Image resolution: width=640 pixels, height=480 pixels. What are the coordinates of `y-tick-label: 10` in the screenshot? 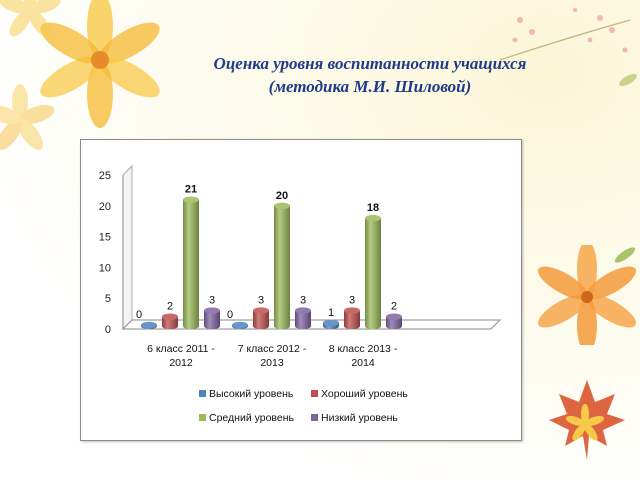 It's located at (105, 268).